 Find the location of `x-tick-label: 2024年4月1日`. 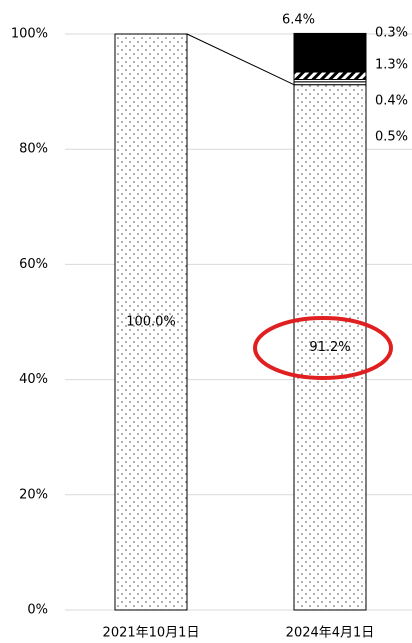

x-tick-label: 2024年4月1日 is located at coordinates (330, 633).